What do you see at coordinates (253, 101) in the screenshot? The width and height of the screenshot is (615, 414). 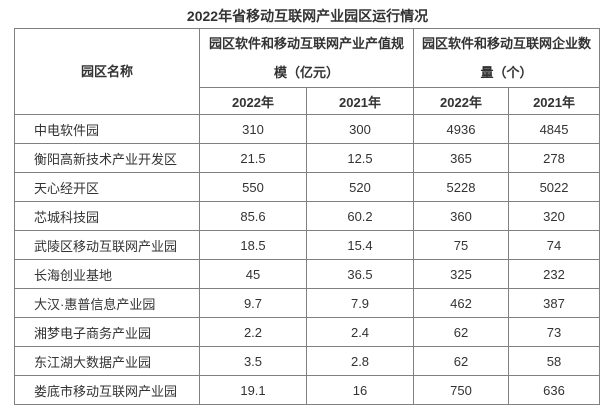 I see `header-output-2022: 2022年` at bounding box center [253, 101].